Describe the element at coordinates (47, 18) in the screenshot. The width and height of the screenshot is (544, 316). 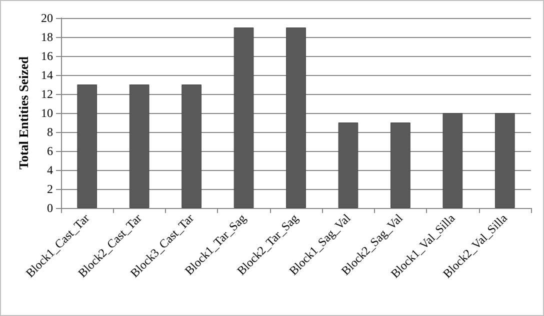
I see `y-tick-label: 20` at that location.